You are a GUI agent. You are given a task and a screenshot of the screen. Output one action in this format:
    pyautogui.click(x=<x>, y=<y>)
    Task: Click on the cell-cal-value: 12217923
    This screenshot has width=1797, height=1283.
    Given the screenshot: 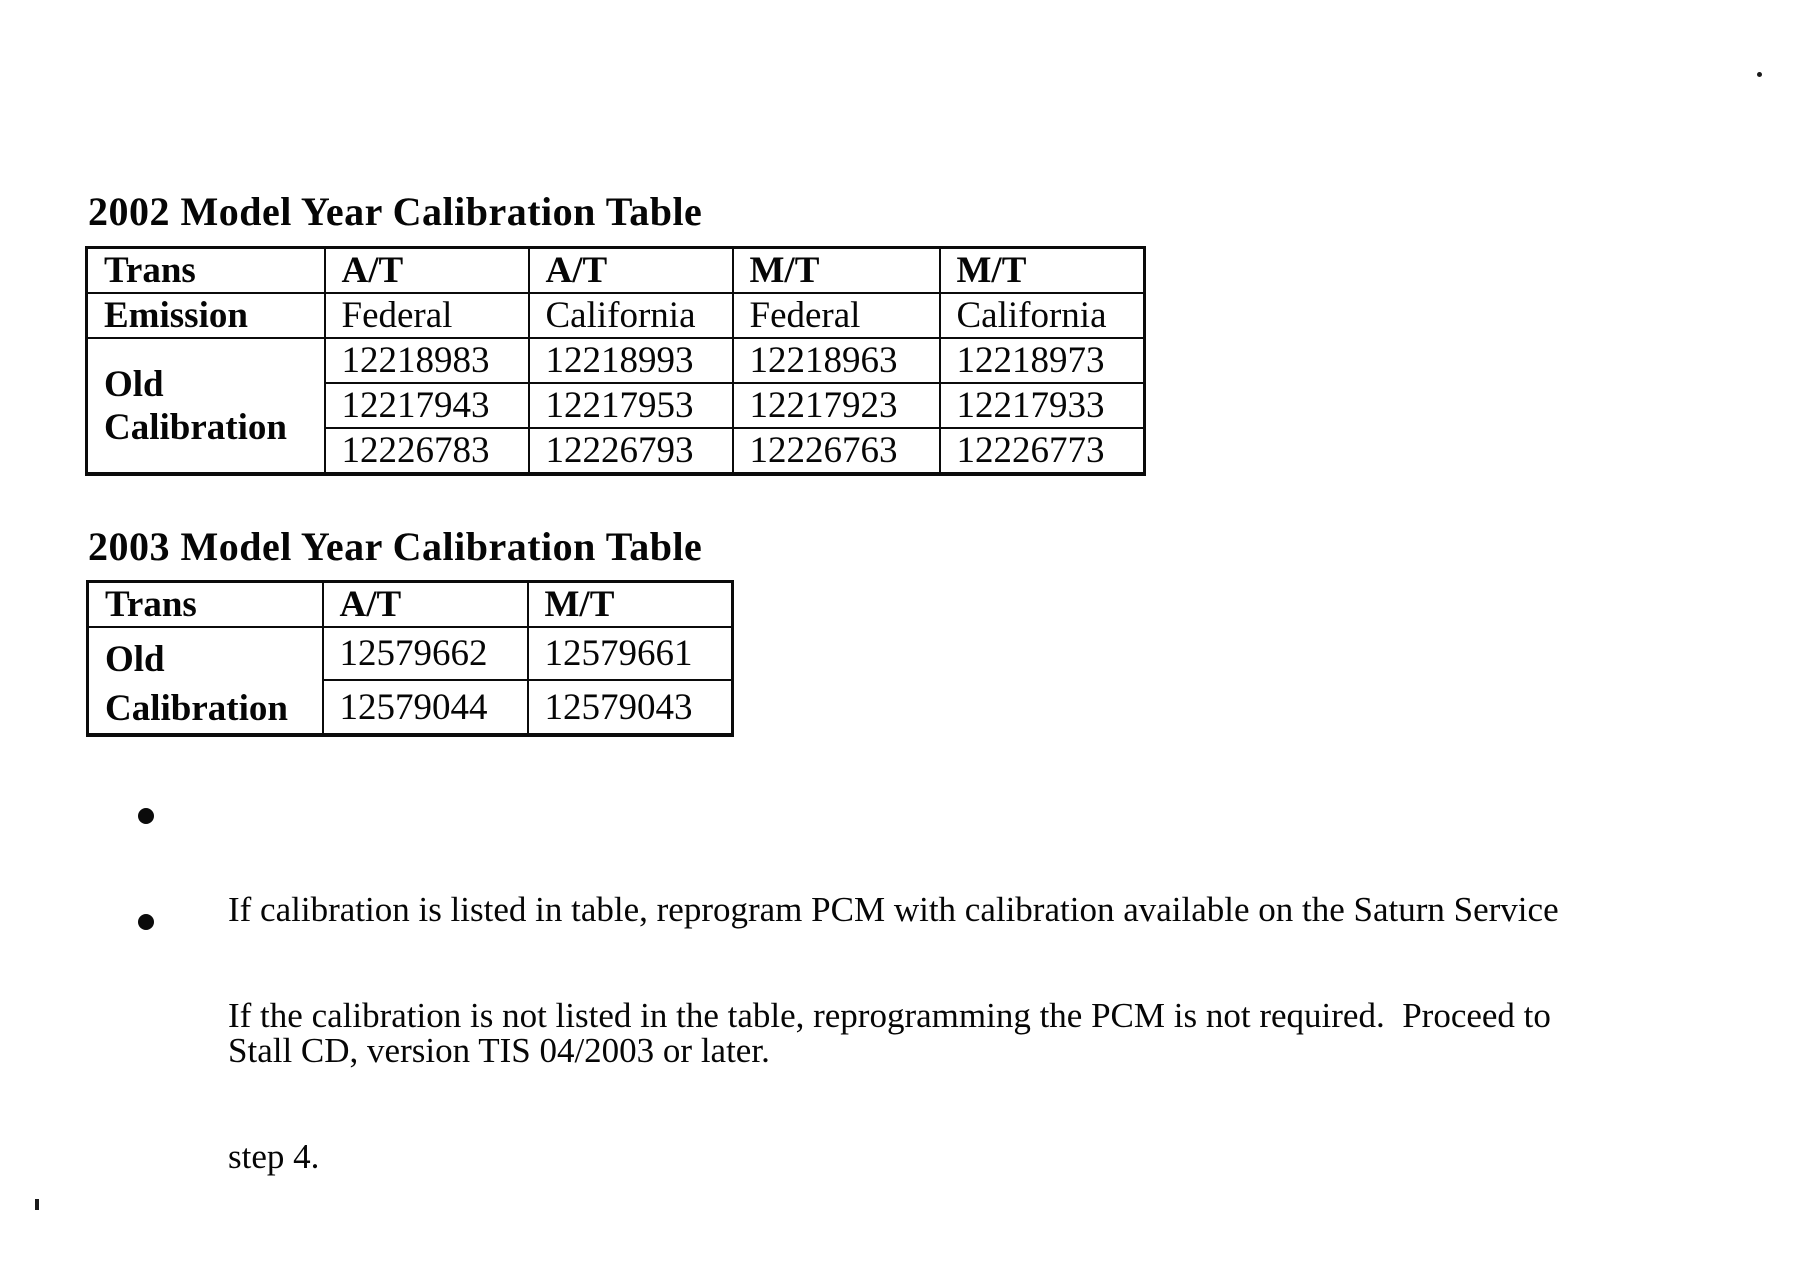 What is the action you would take?
    pyautogui.click(x=836, y=405)
    